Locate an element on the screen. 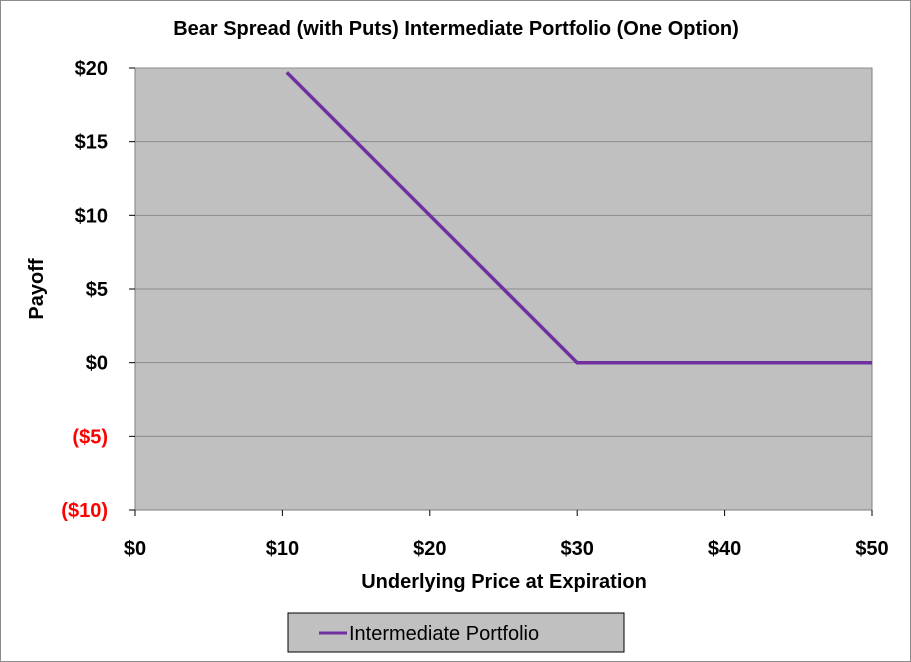  x-tick-label: $30 is located at coordinates (577, 549).